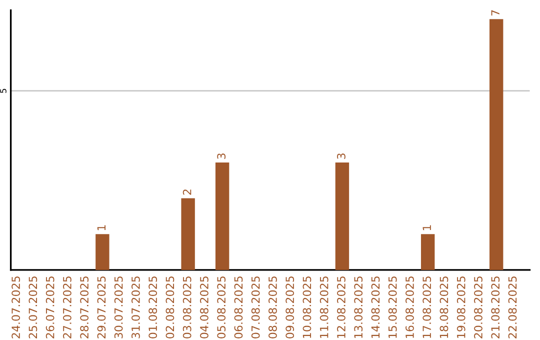 The height and width of the screenshot is (340, 540). I want to click on x-tick-label: 08.08.2025, so click(272, 307).